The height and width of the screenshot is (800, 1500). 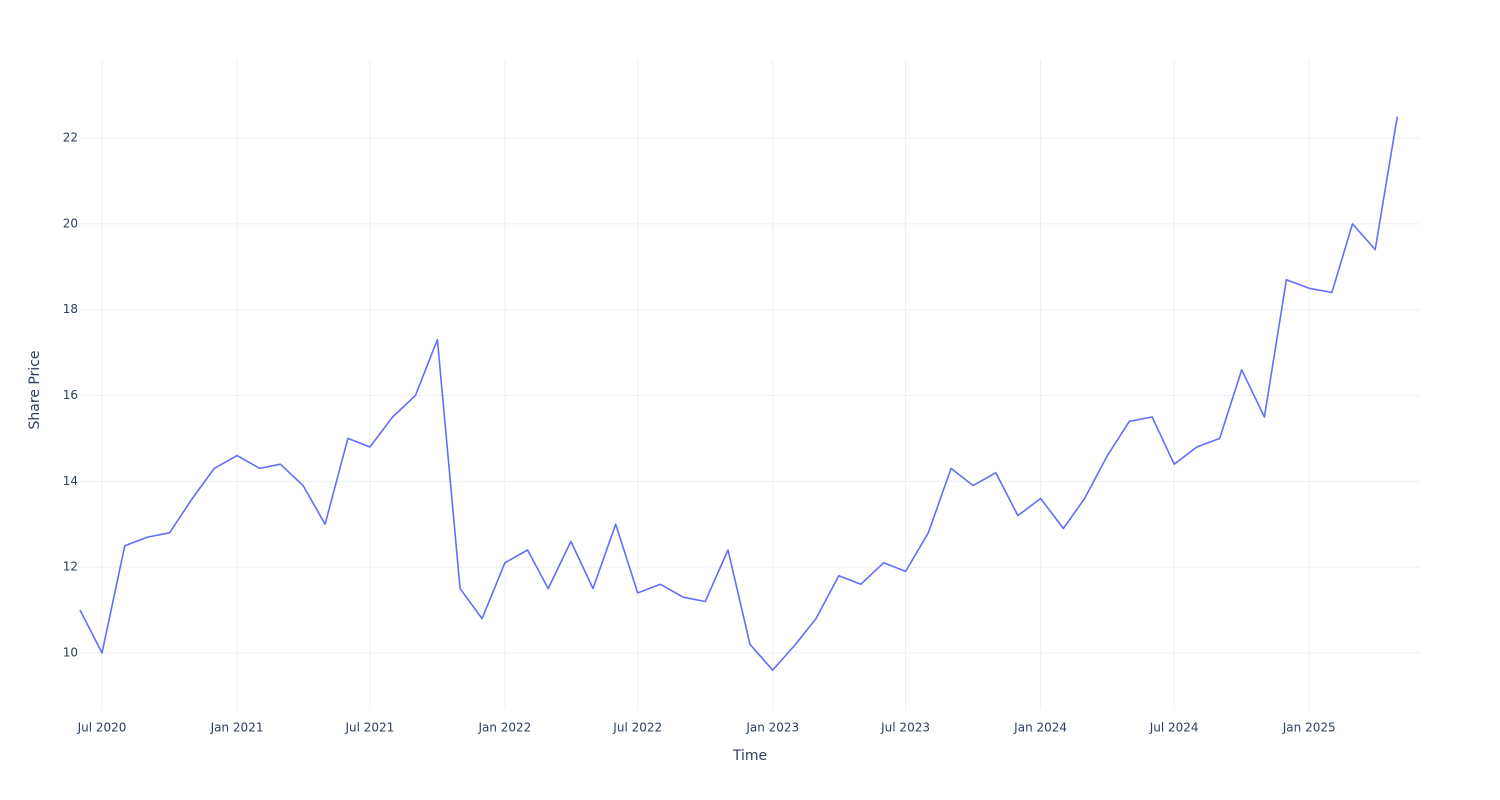 What do you see at coordinates (70, 481) in the screenshot?
I see `y-tick-label: 14` at bounding box center [70, 481].